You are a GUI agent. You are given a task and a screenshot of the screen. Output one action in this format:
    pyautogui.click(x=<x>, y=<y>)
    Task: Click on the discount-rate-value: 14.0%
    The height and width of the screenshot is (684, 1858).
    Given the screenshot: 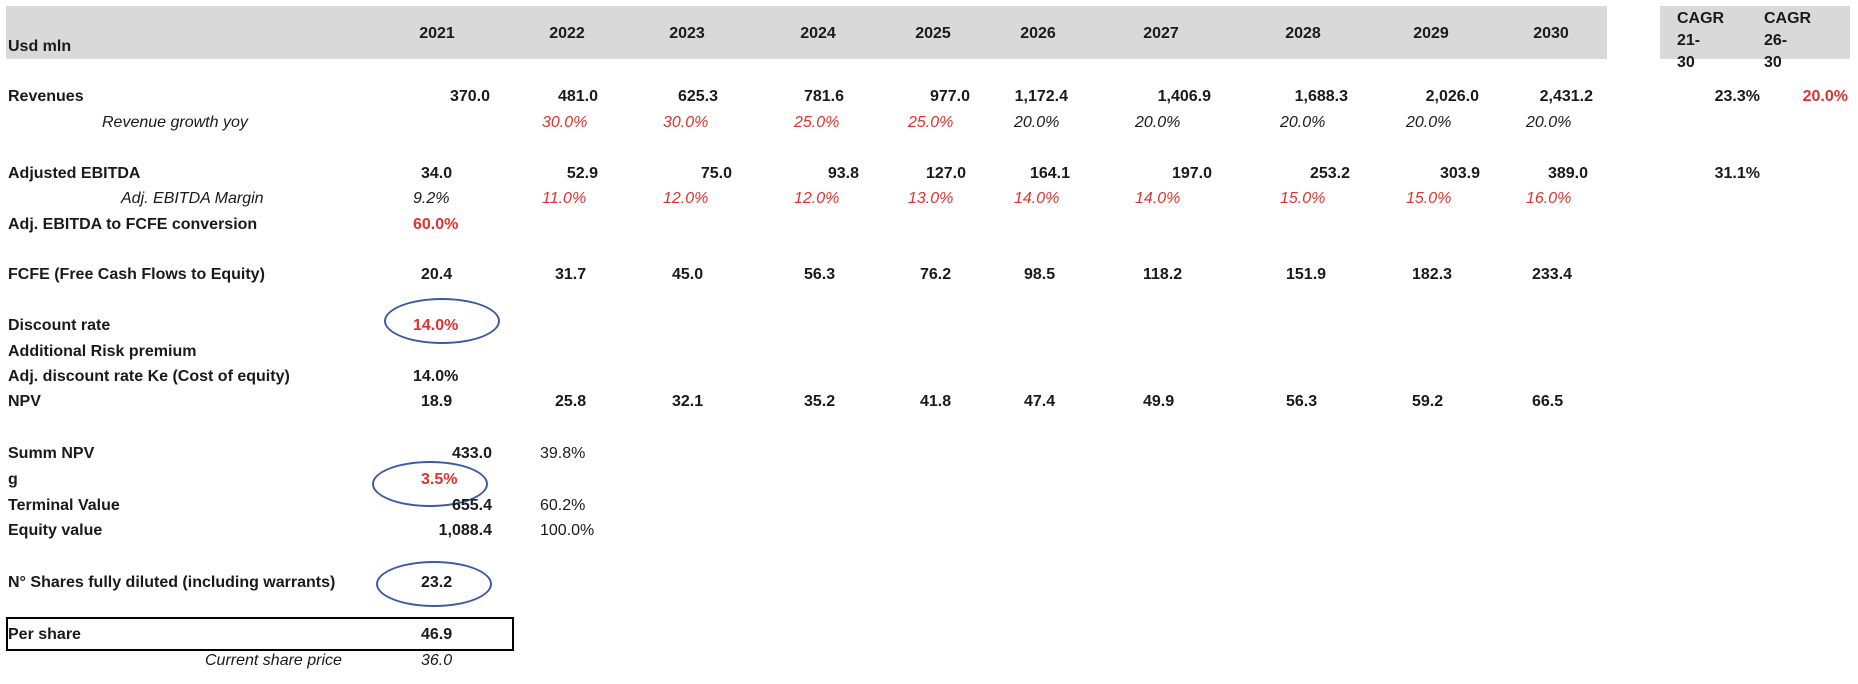 What is the action you would take?
    pyautogui.click(x=436, y=325)
    